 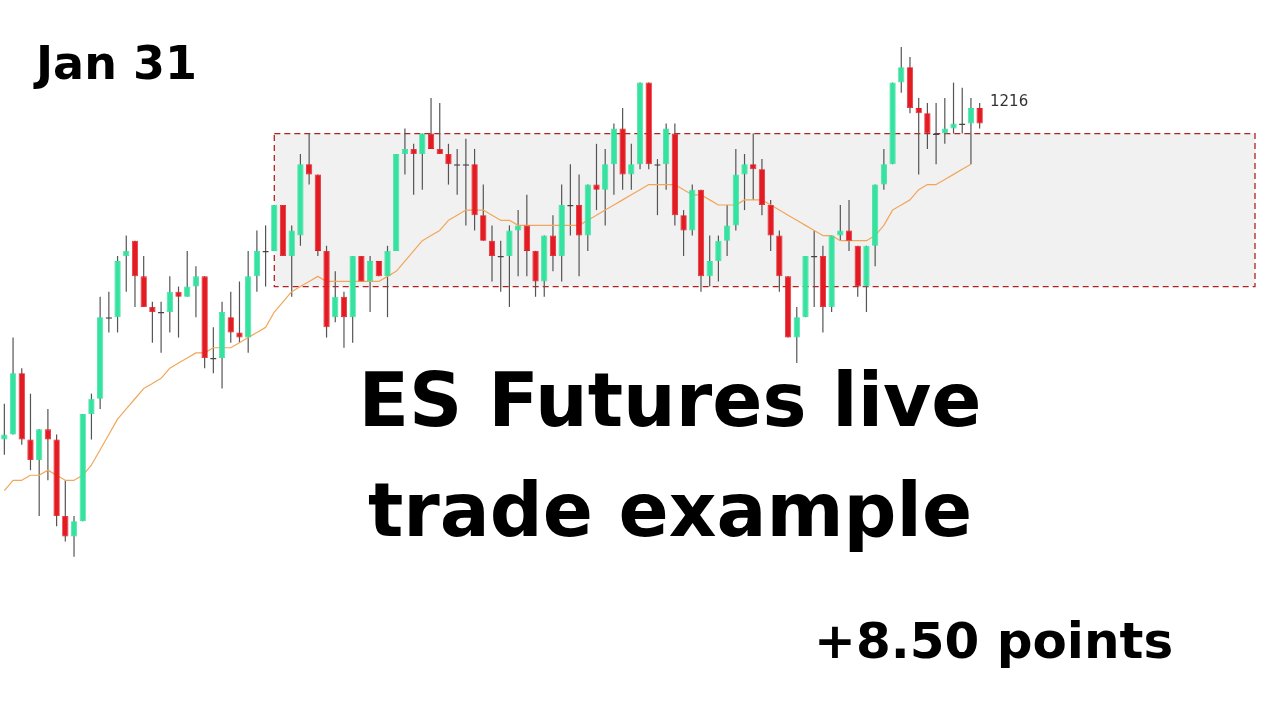 I want to click on text: +8.50 points, so click(x=994, y=641).